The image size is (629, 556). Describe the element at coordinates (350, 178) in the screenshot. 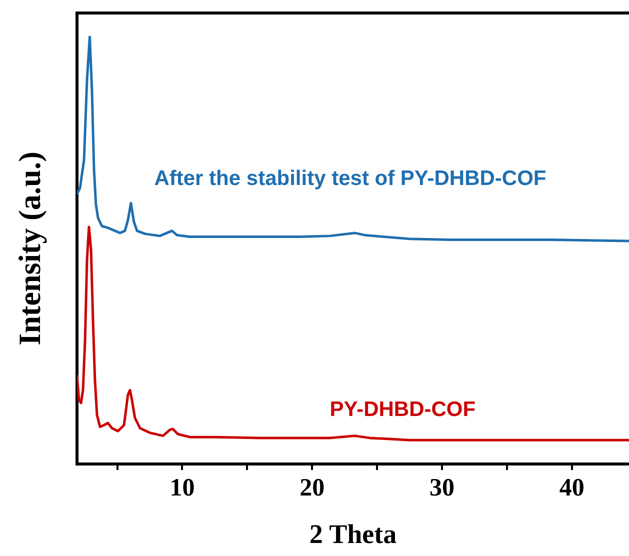

I see `series-label: After the stability test of PY-DHBD-COF` at that location.